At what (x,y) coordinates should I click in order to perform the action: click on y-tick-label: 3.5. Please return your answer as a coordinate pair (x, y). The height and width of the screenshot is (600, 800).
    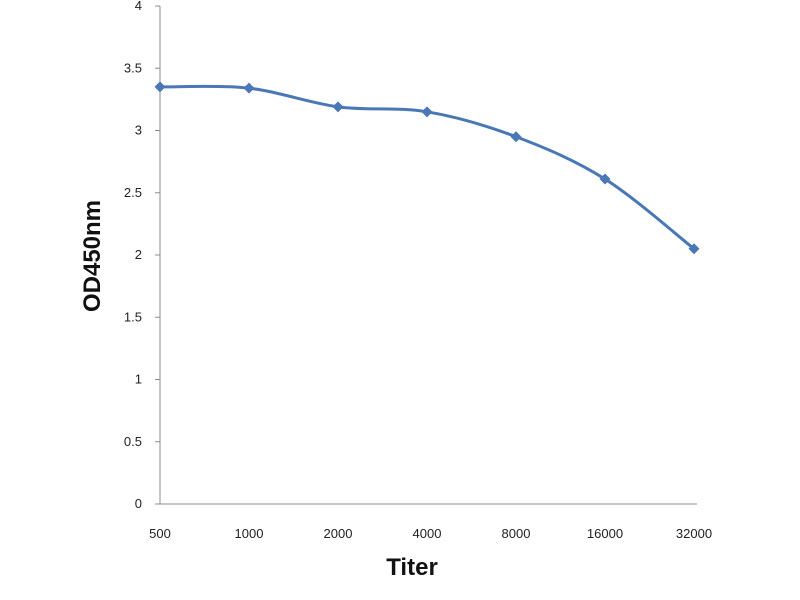
    Looking at the image, I should click on (133, 67).